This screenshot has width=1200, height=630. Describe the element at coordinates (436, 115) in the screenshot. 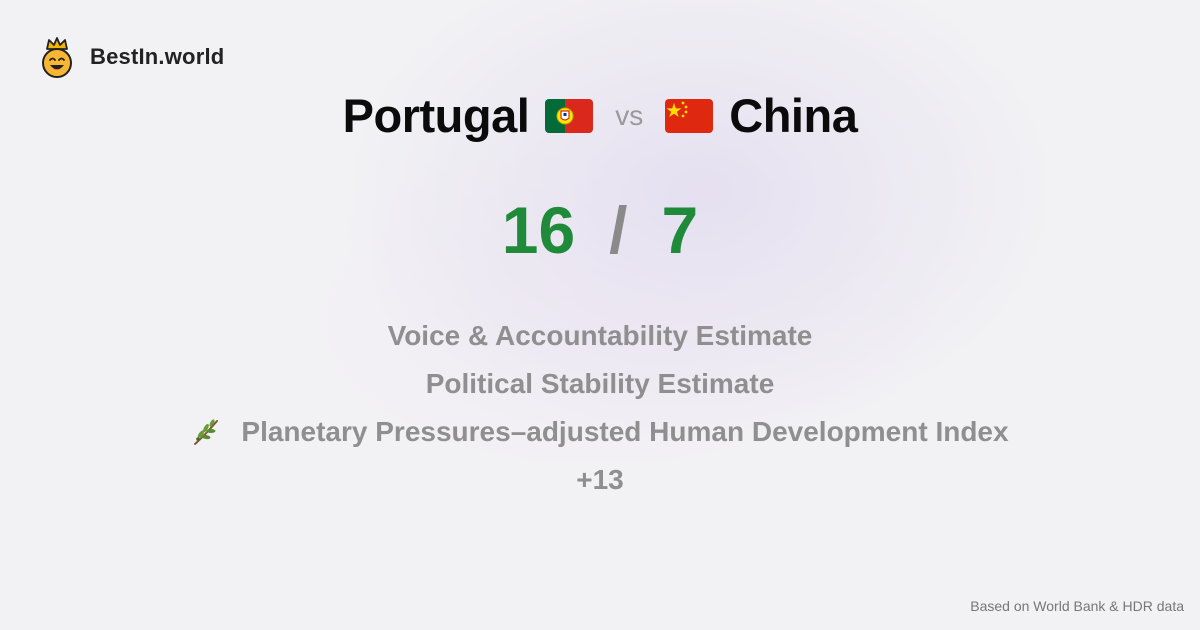

I see `left-country-name: Portugal` at that location.